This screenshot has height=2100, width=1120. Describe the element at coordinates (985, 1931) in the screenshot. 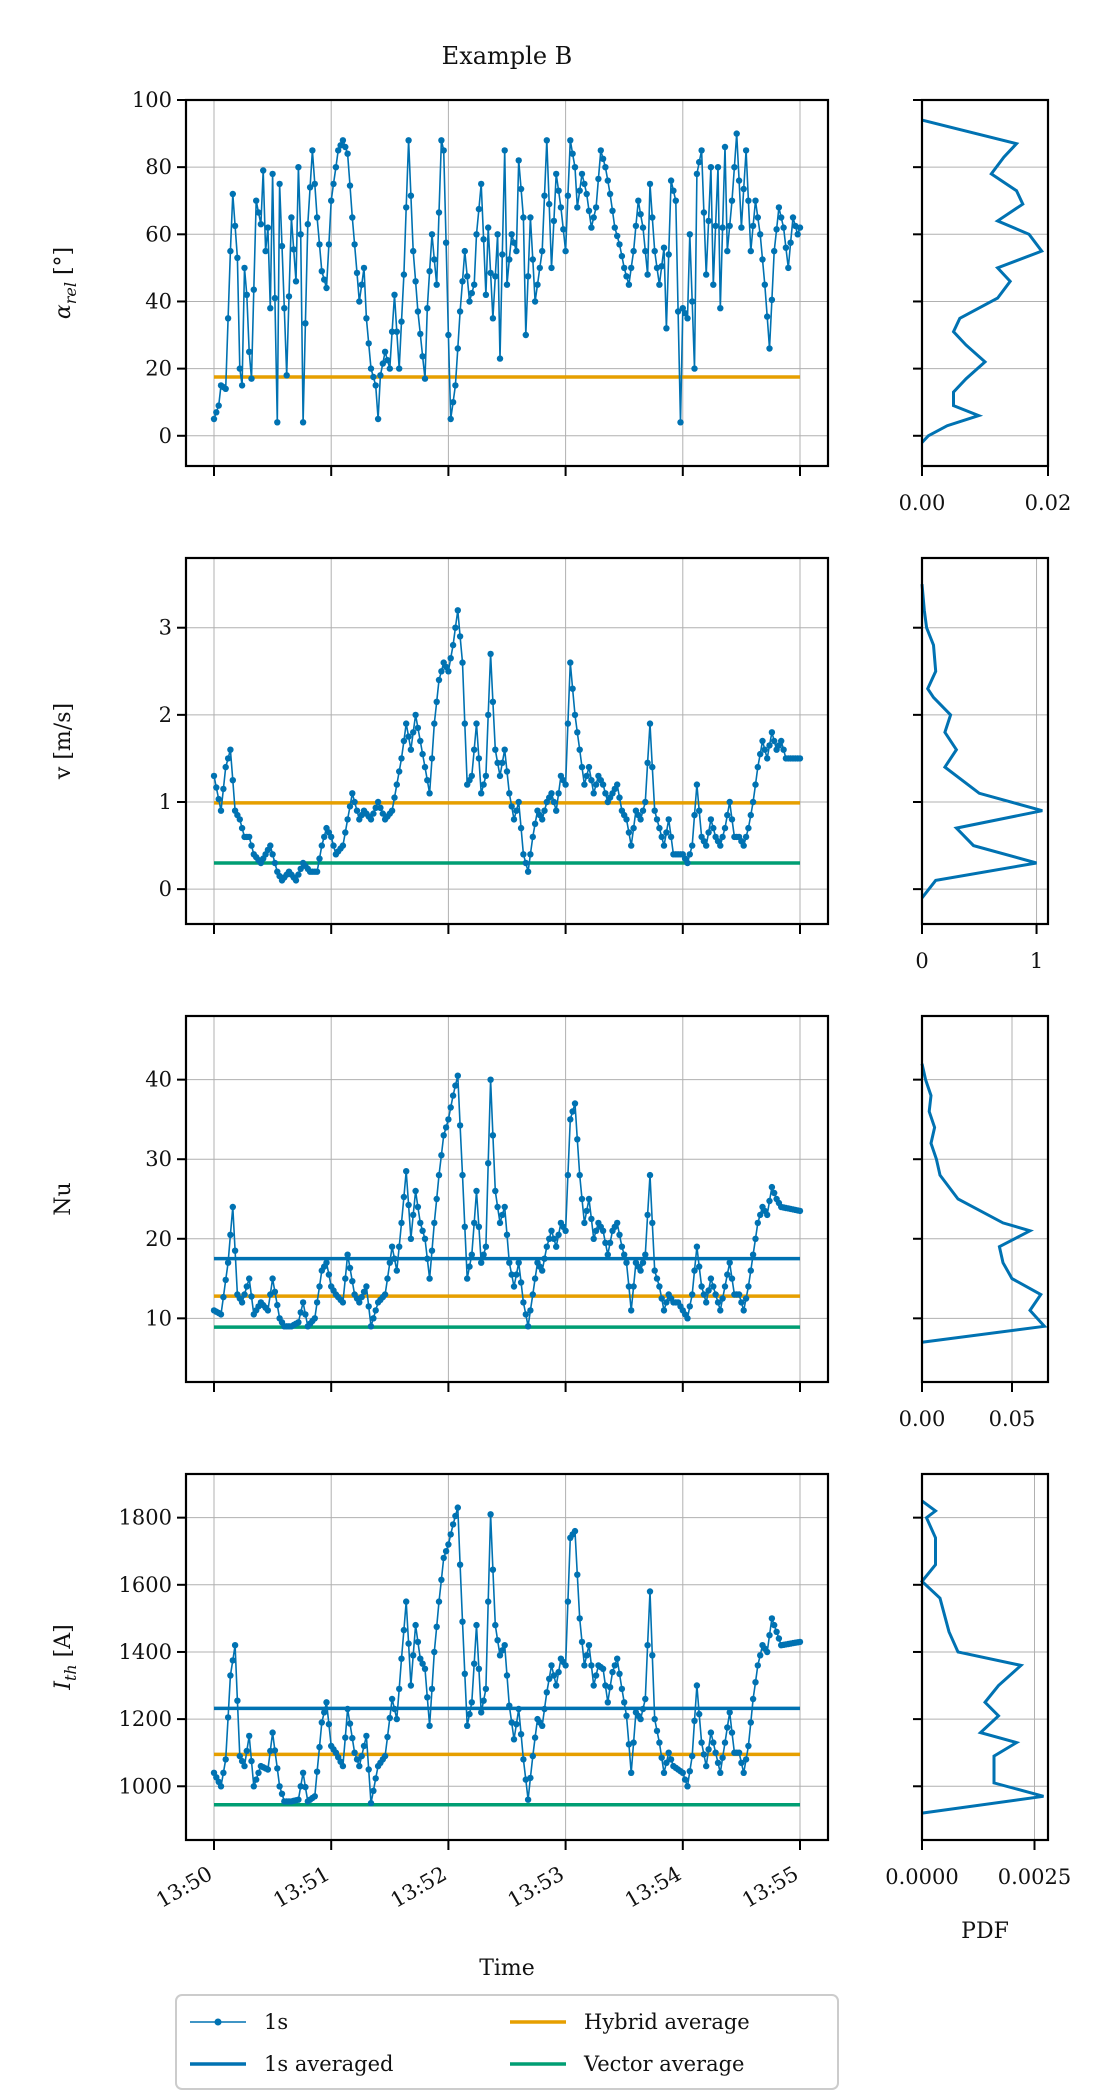

I see `pdf-axis-label: PDF` at that location.